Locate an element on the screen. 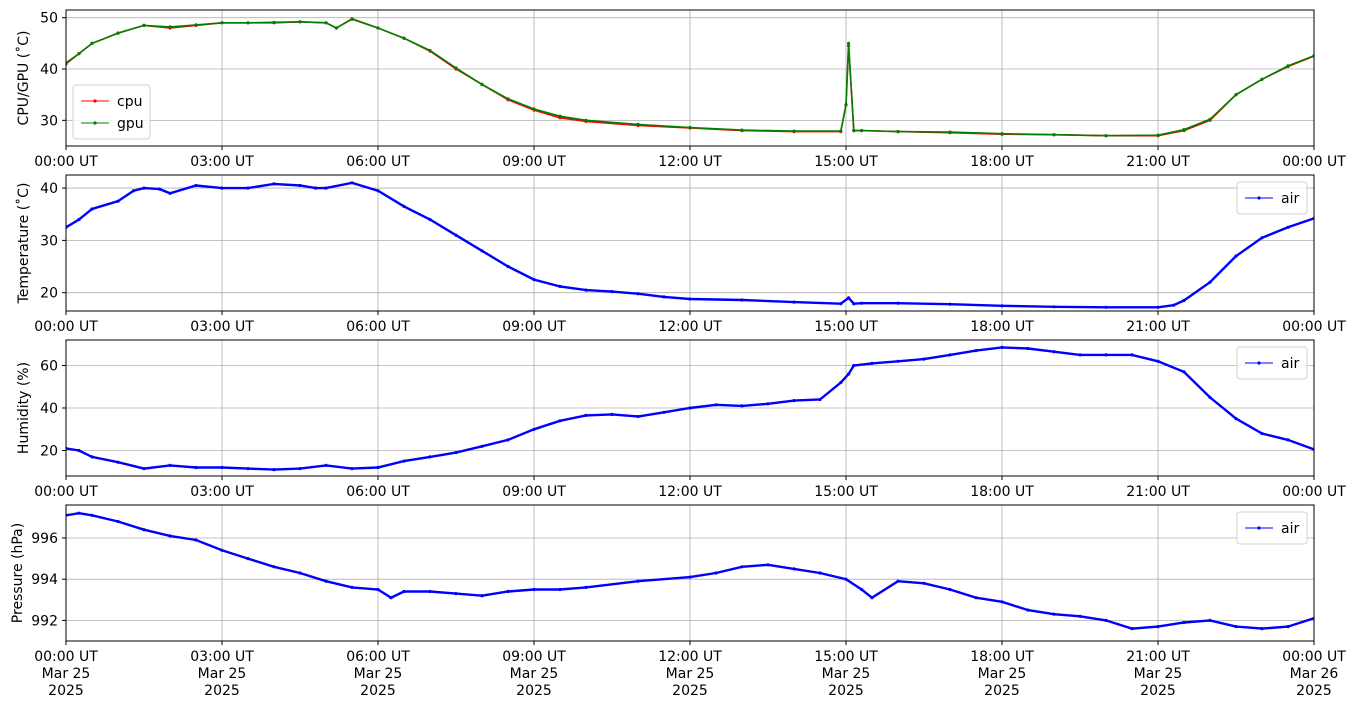 This screenshot has height=707, width=1355. y-axis-label: Temperature (˚C) is located at coordinates (23, 244).